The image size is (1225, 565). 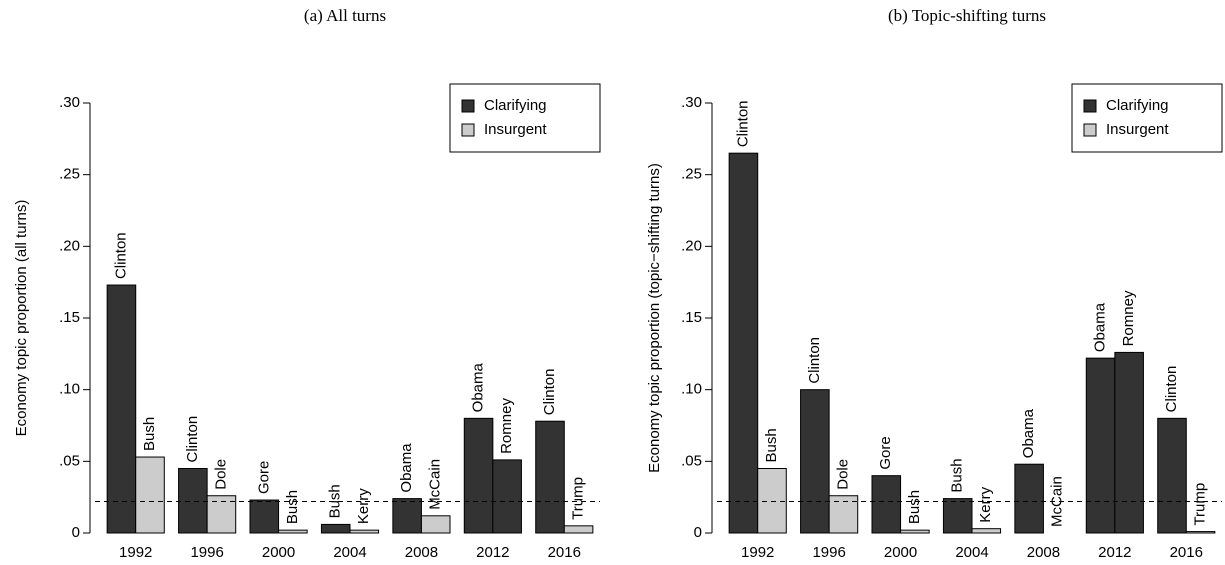 I want to click on chart-title: (b) Topic-shifting turns, so click(x=967, y=15).